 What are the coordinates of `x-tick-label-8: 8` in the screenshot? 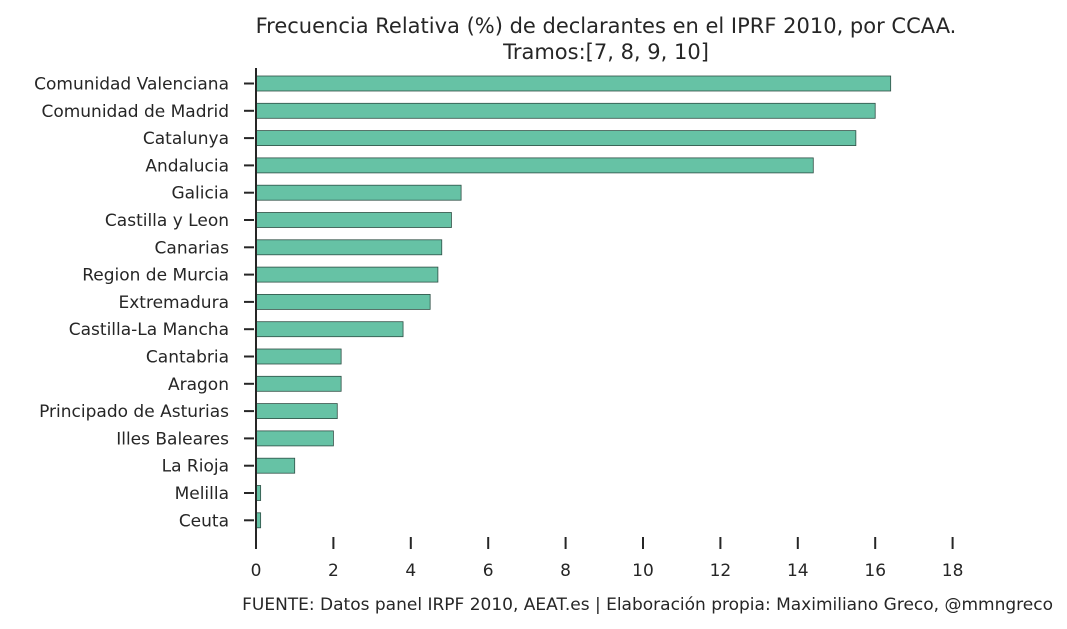 It's located at (565, 571).